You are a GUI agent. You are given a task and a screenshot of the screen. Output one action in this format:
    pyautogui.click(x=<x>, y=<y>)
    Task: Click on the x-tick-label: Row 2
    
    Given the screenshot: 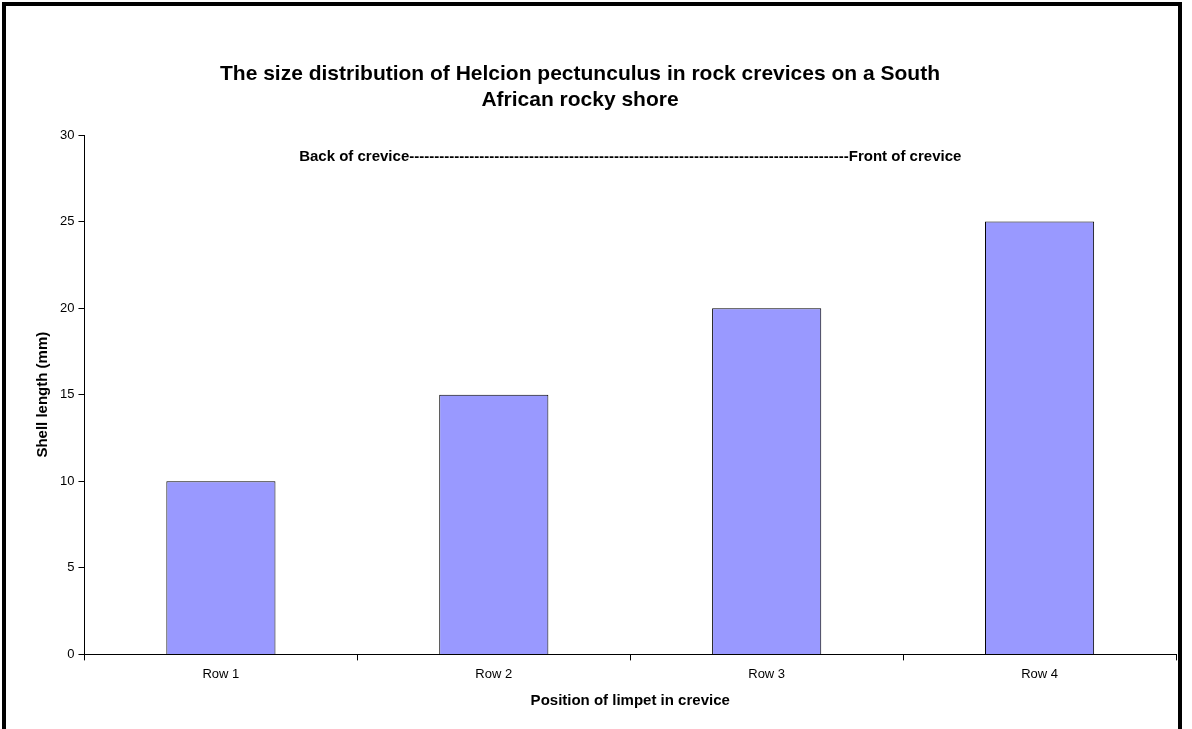 What is the action you would take?
    pyautogui.click(x=494, y=673)
    